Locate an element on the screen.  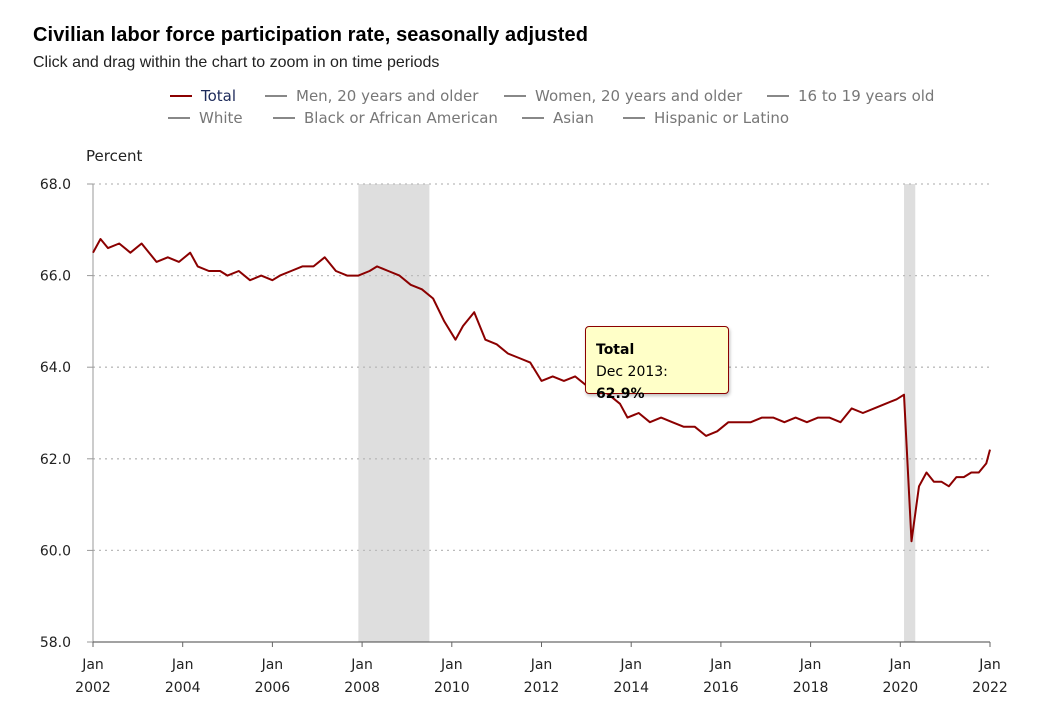
tooltip: Total Dec 2013: 62.9% is located at coordinates (657, 364).